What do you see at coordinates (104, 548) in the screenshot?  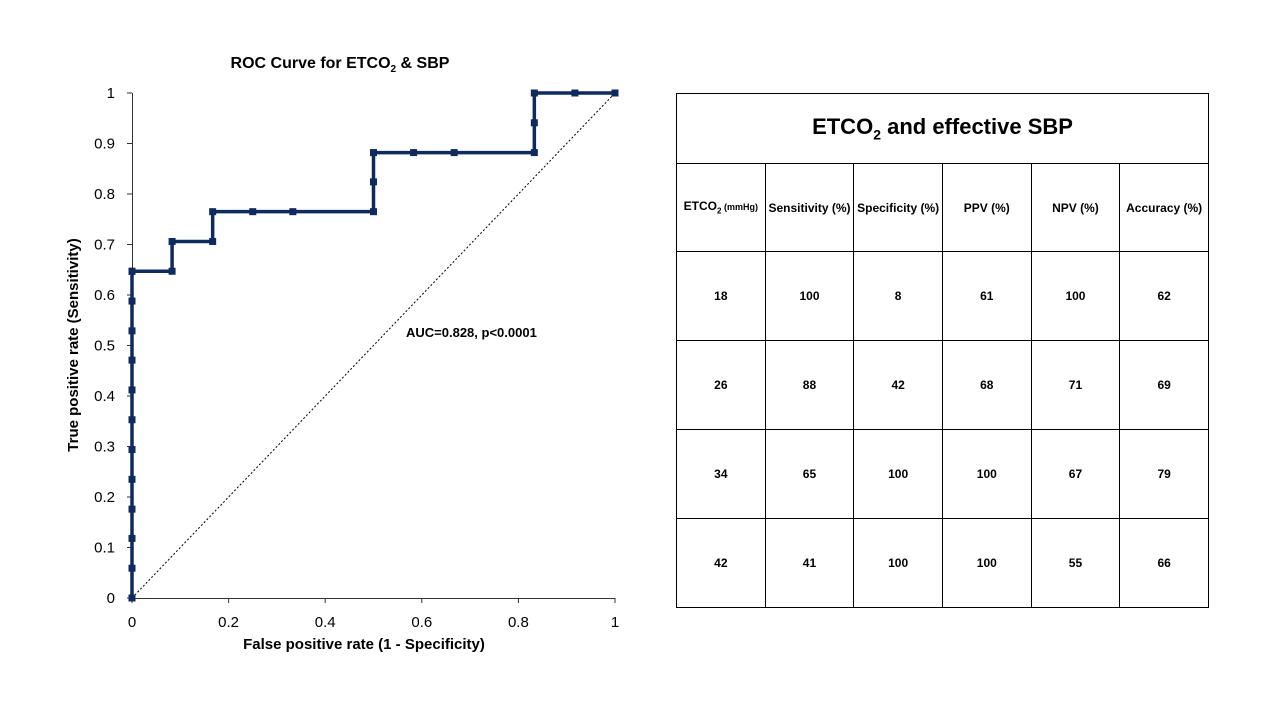 I see `y-tick-label: 0.1` at bounding box center [104, 548].